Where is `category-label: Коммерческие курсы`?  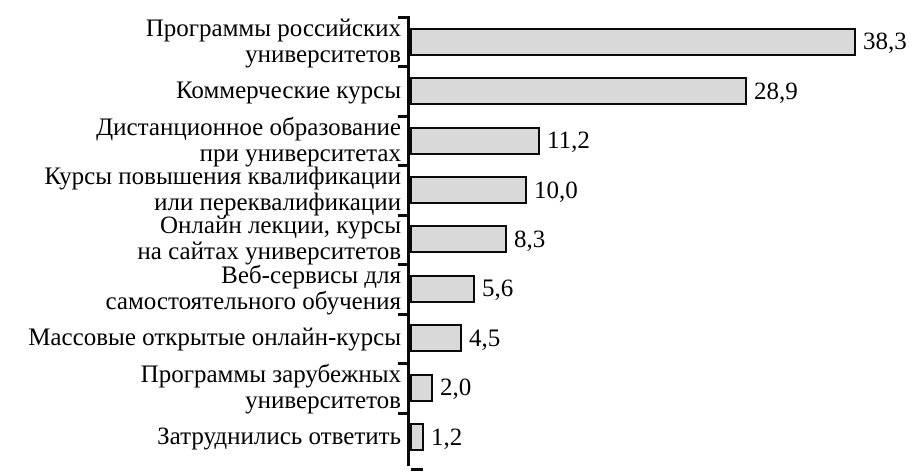
category-label: Коммерческие курсы is located at coordinates (288, 91).